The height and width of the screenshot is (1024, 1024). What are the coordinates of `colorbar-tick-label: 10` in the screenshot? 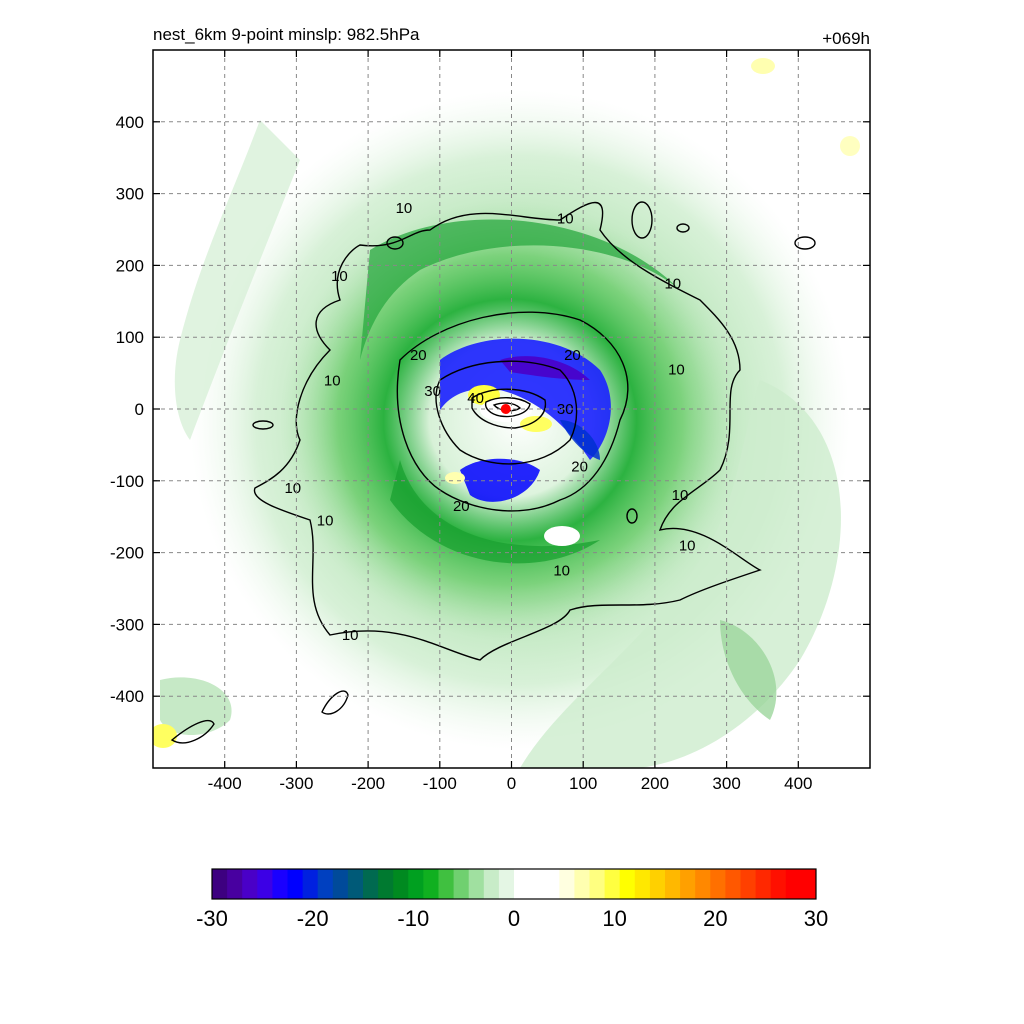 It's located at (614, 918).